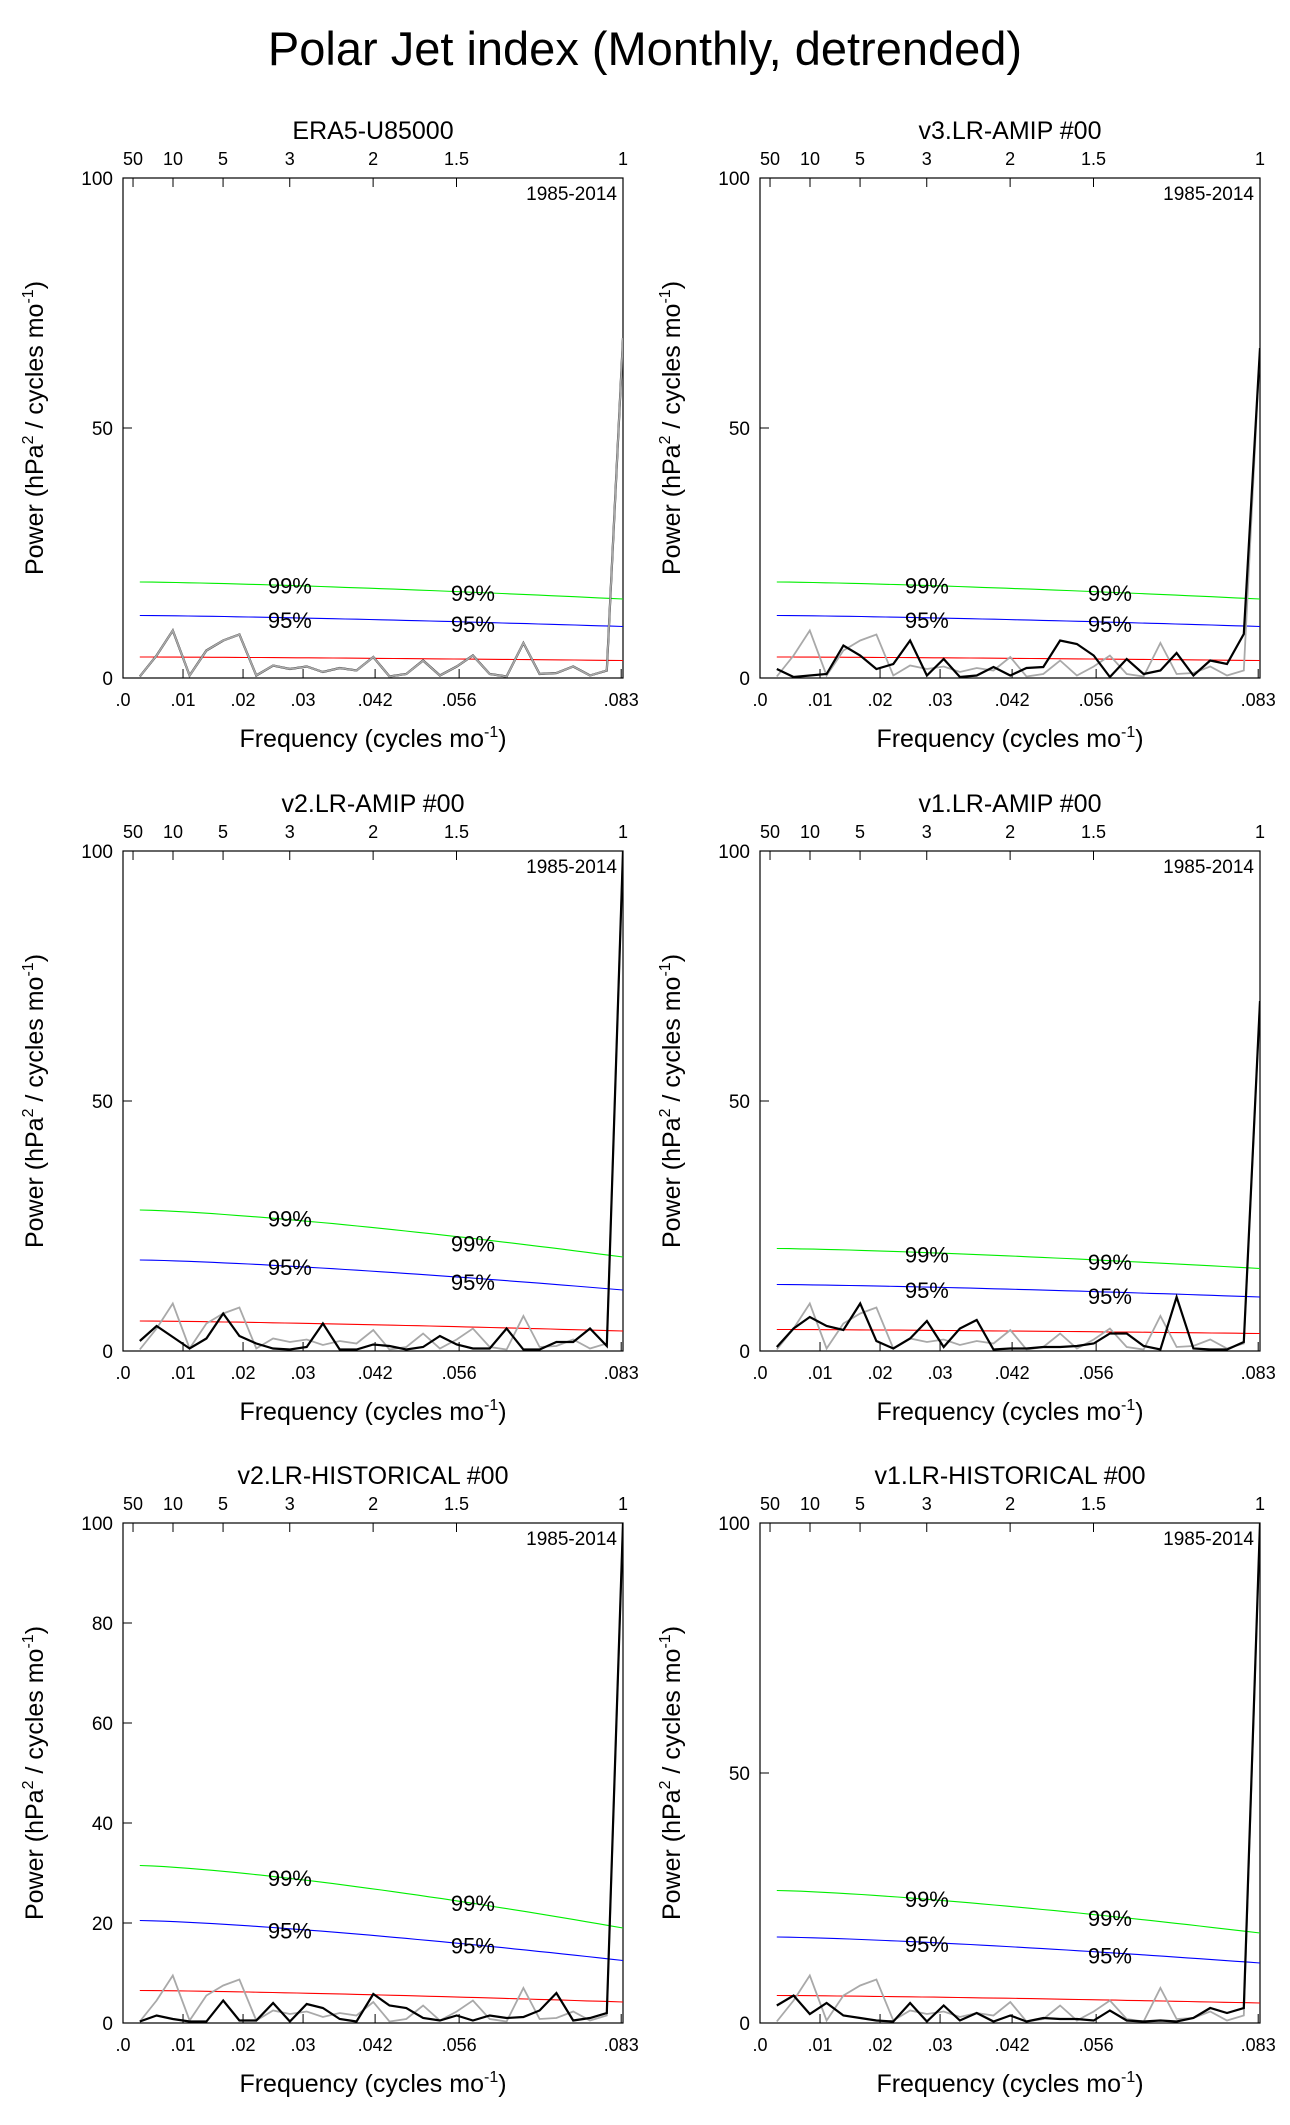 The height and width of the screenshot is (2125, 1290). What do you see at coordinates (102, 1724) in the screenshot?
I see `y-tick-label: 60` at bounding box center [102, 1724].